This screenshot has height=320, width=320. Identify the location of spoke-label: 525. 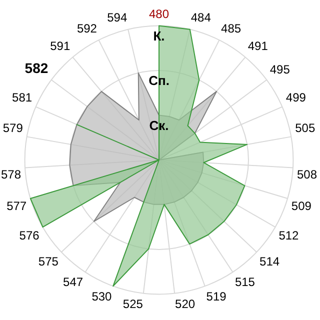
(133, 303).